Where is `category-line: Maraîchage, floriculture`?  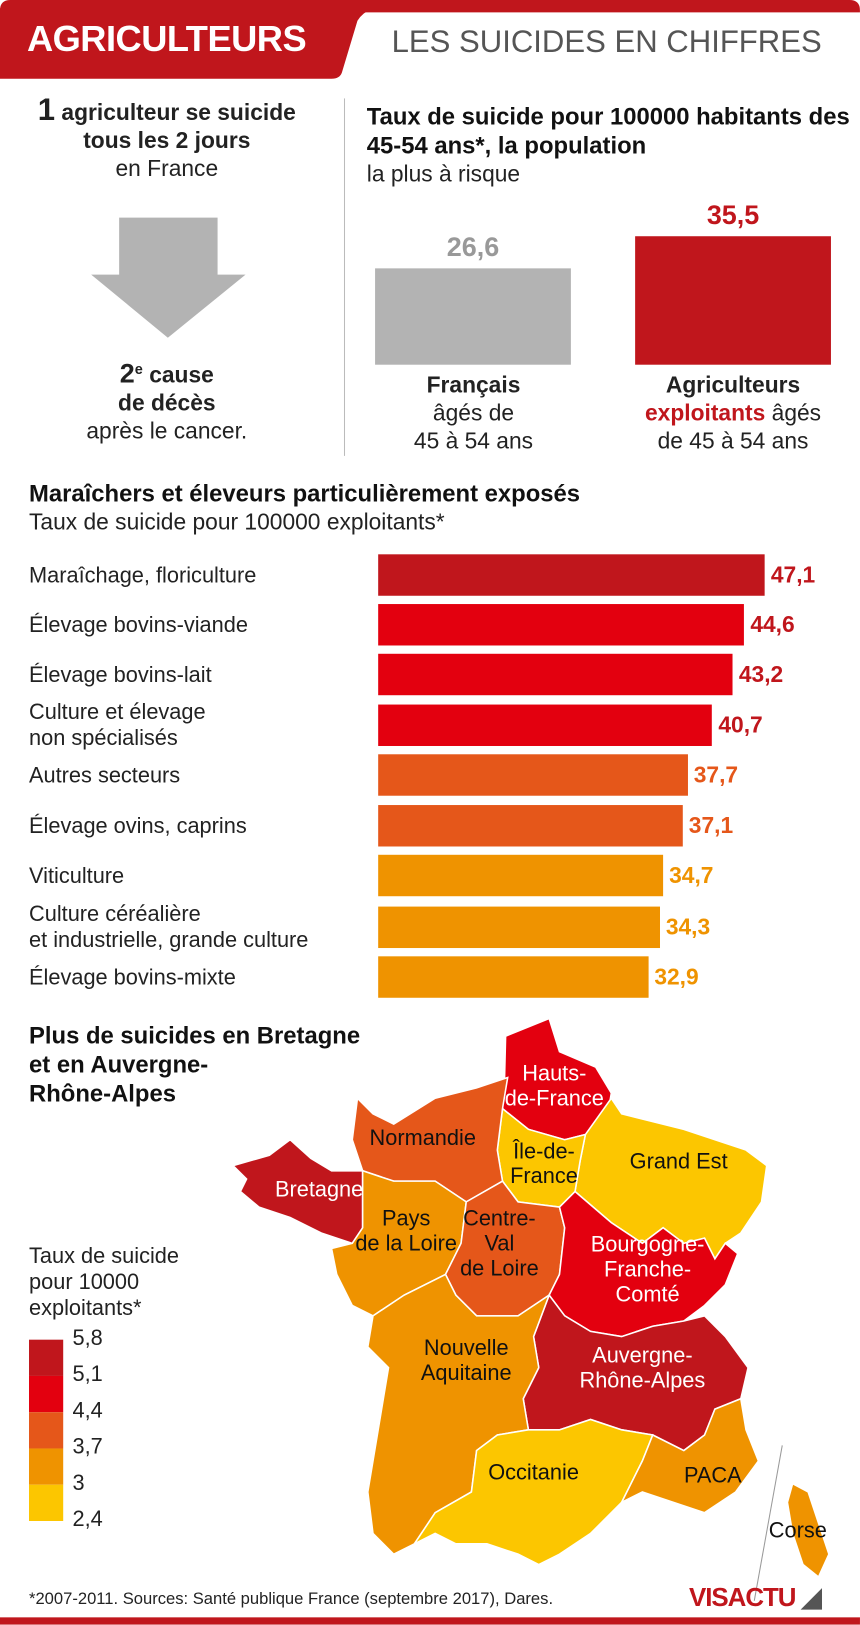
category-line: Maraîchage, floriculture is located at coordinates (143, 575).